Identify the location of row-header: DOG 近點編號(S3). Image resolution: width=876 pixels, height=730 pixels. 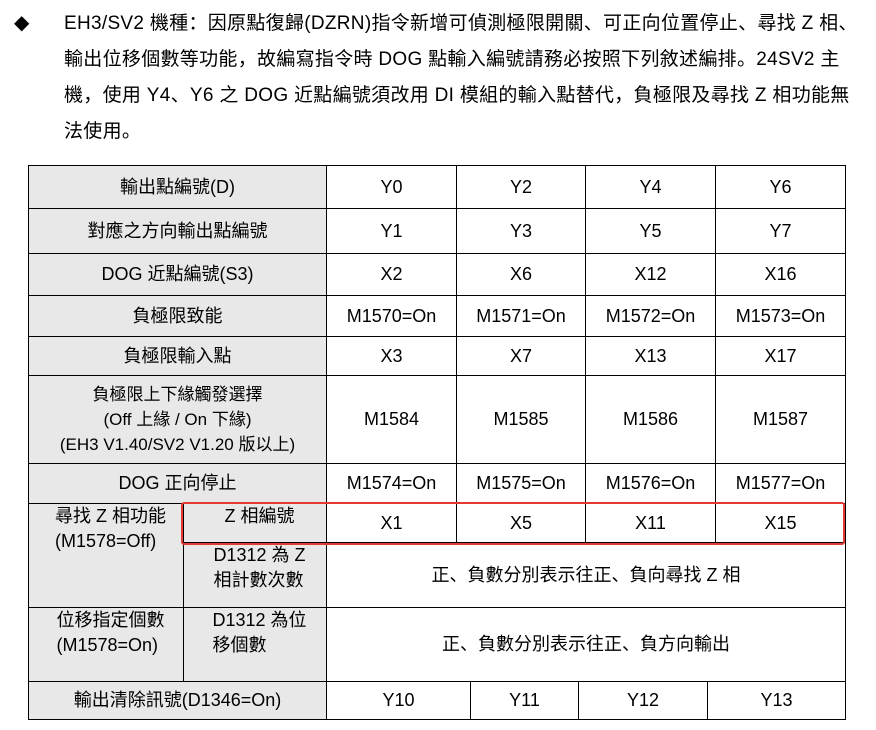
(177, 274).